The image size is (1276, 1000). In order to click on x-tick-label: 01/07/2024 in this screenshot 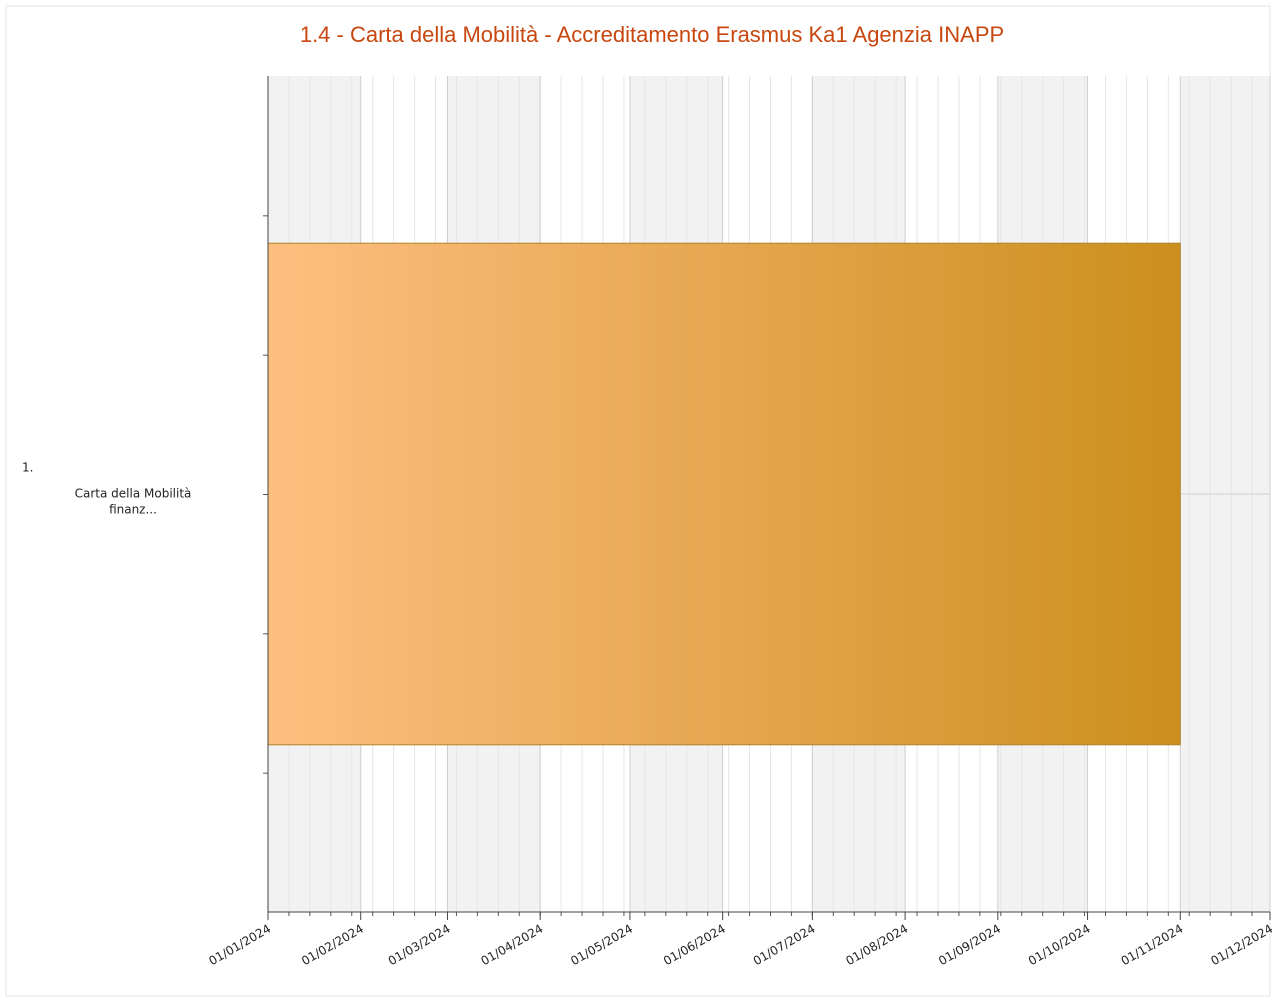, I will do `click(784, 945)`.